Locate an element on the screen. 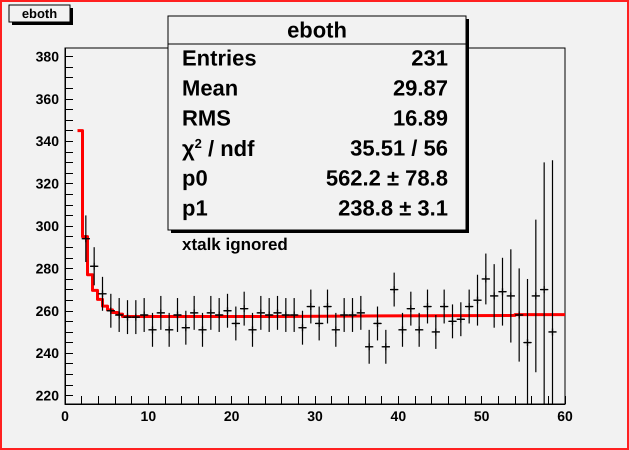 The width and height of the screenshot is (629, 450). x-tick-label: 0 is located at coordinates (65, 416).